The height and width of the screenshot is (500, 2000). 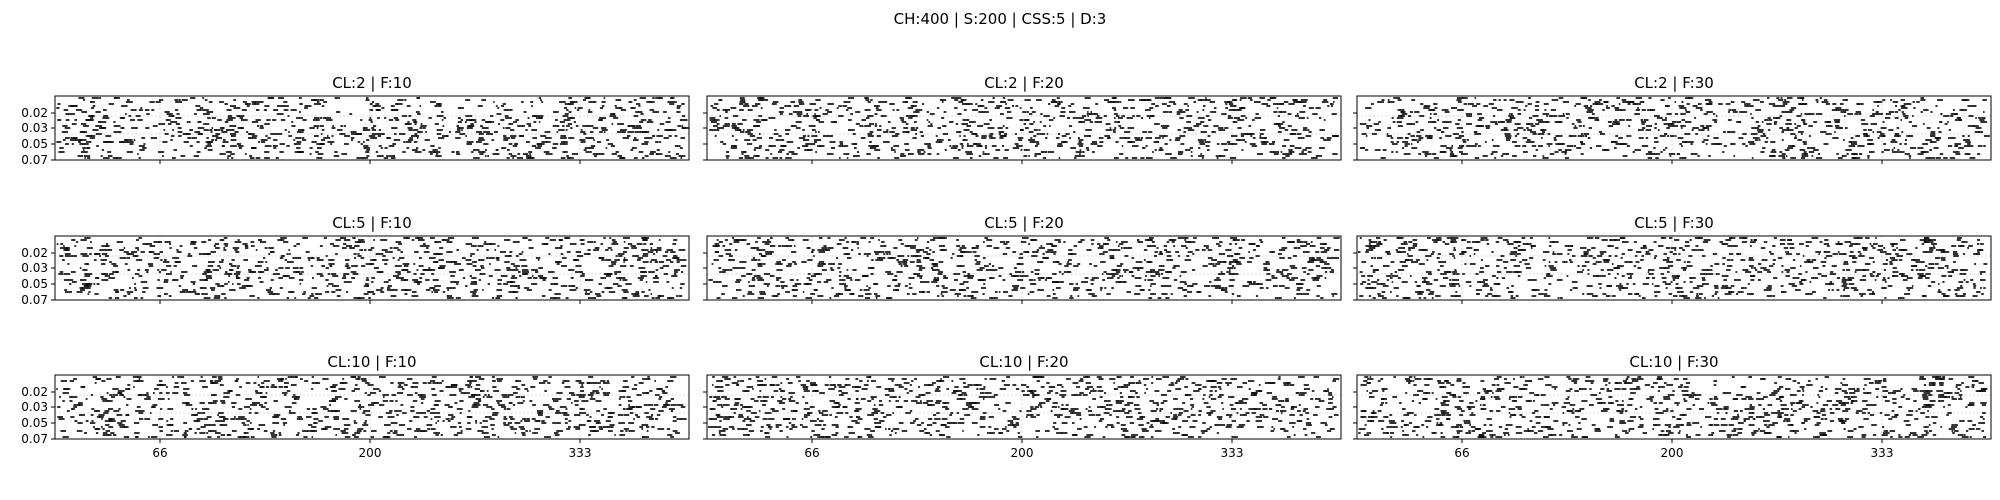 I want to click on panel-title: CL:2 | F:10, so click(x=372, y=83).